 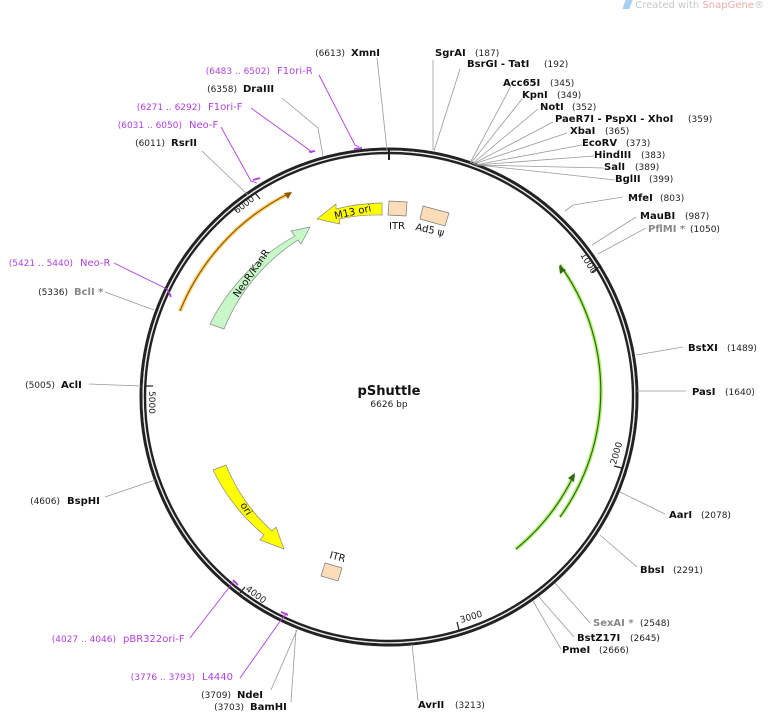 What do you see at coordinates (656, 198) in the screenshot?
I see `enzyme-mfei: MfeI (803)` at bounding box center [656, 198].